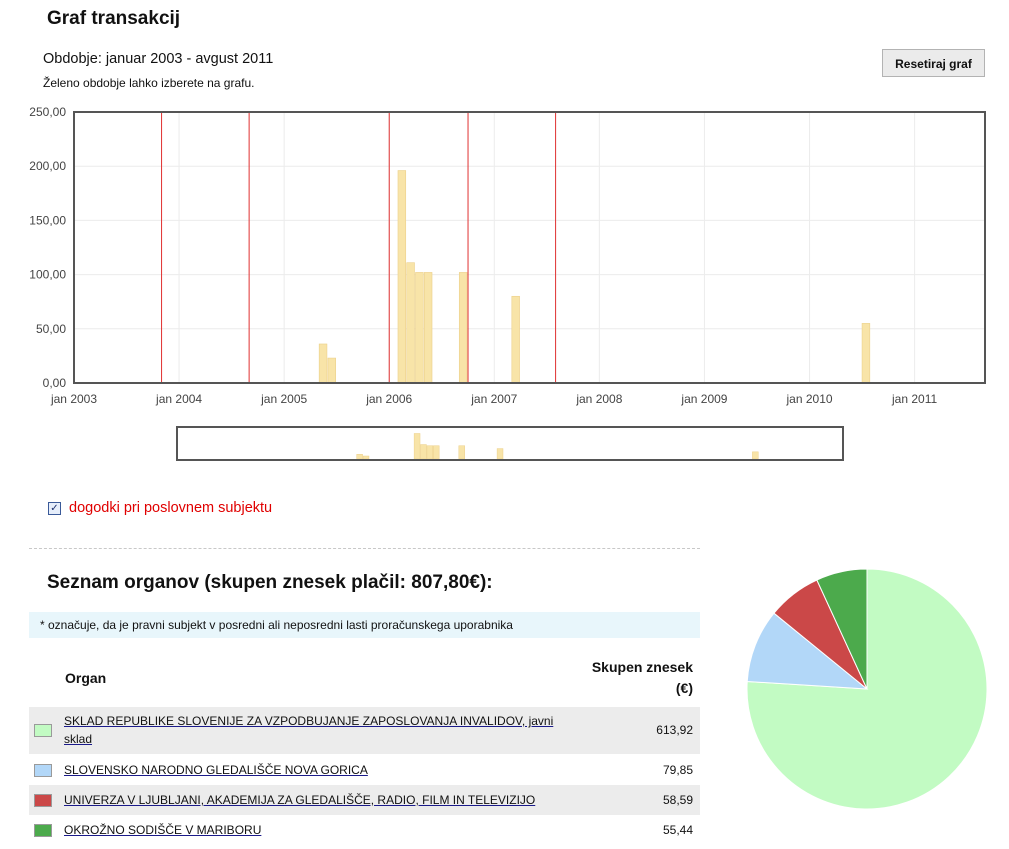  What do you see at coordinates (677, 800) in the screenshot?
I see `organ-amount: 58,59` at bounding box center [677, 800].